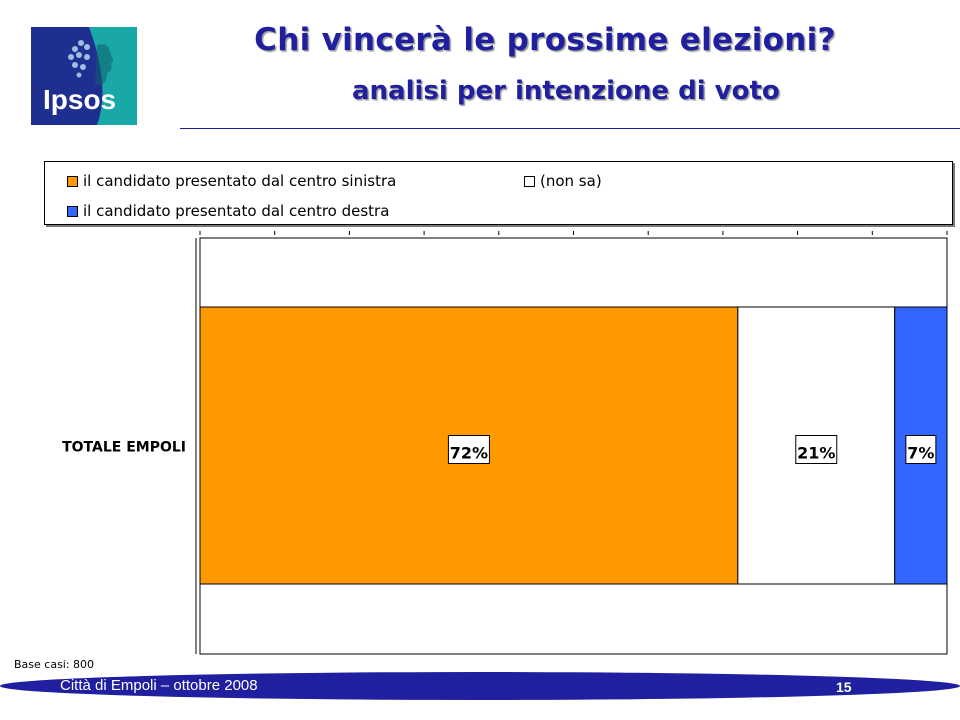 This screenshot has height=720, width=960. What do you see at coordinates (469, 453) in the screenshot?
I see `data-label-0: 72%` at bounding box center [469, 453].